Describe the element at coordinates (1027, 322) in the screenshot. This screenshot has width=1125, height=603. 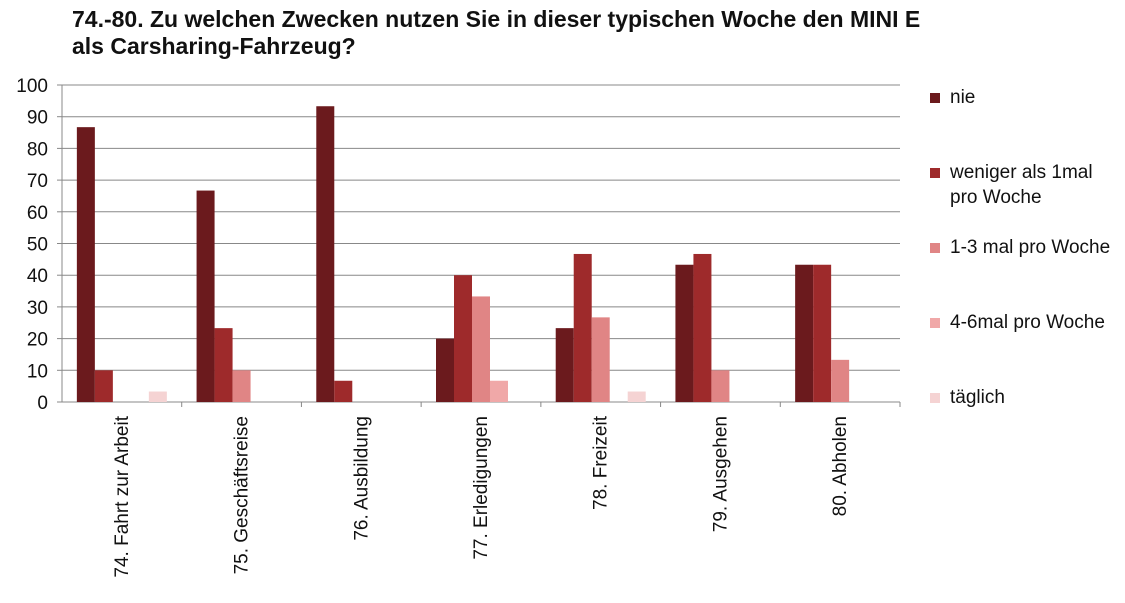
I see `legend-label: 4-6mal pro Woche` at that location.